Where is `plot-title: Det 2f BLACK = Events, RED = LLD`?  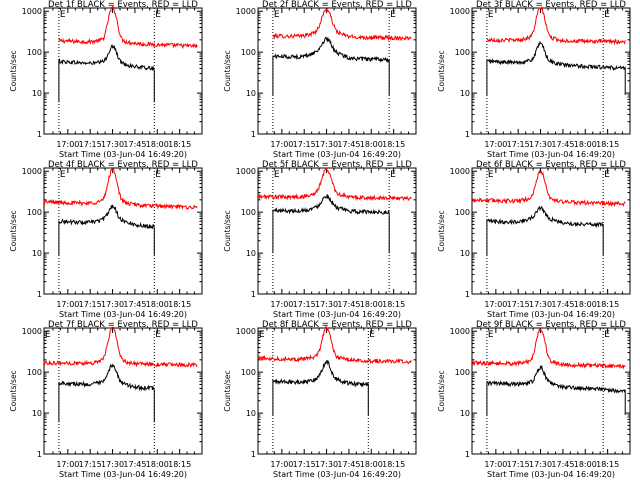 plot-title: Det 2f BLACK = Events, RED = LLD is located at coordinates (337, 5).